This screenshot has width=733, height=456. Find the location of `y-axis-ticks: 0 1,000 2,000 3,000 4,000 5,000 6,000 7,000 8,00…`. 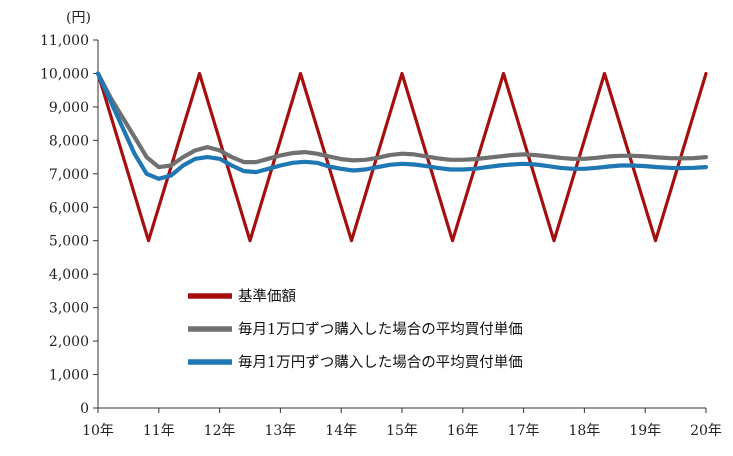

y-axis-ticks: 0 1,000 2,000 3,000 4,000 5,000 6,000 7,000 8,00… is located at coordinates (69, 225).